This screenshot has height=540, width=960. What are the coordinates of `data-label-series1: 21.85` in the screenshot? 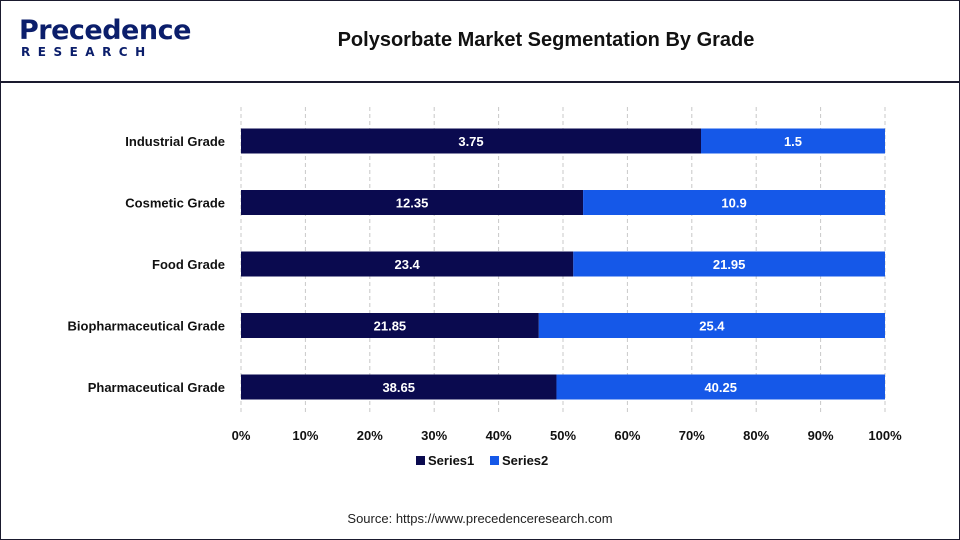 It's located at (390, 326).